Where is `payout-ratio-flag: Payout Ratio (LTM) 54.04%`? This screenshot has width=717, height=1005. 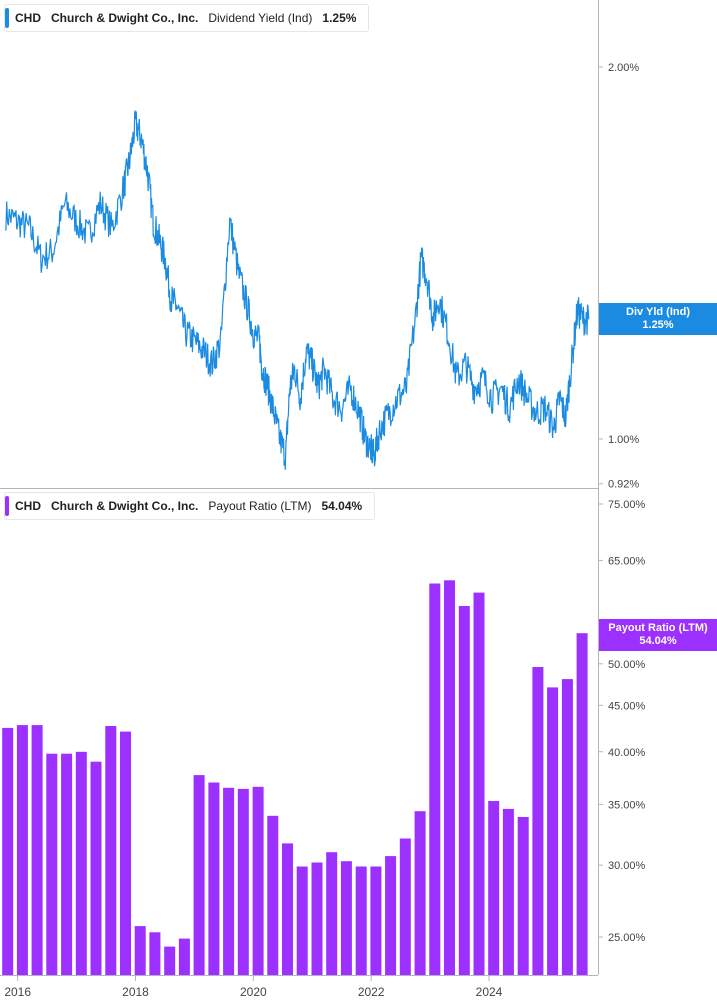
payout-ratio-flag: Payout Ratio (LTM) 54.04% is located at coordinates (658, 635).